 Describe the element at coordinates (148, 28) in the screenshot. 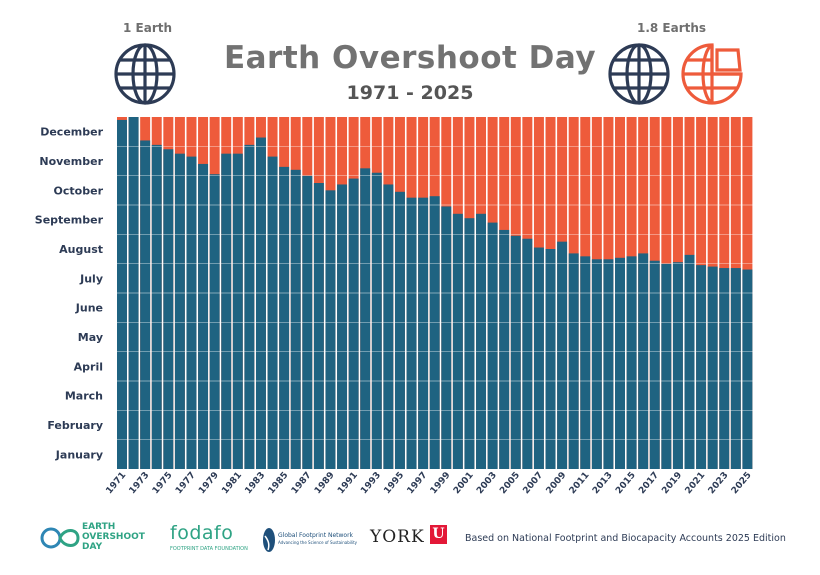

I see `one-earth-label: 1 Earth` at that location.